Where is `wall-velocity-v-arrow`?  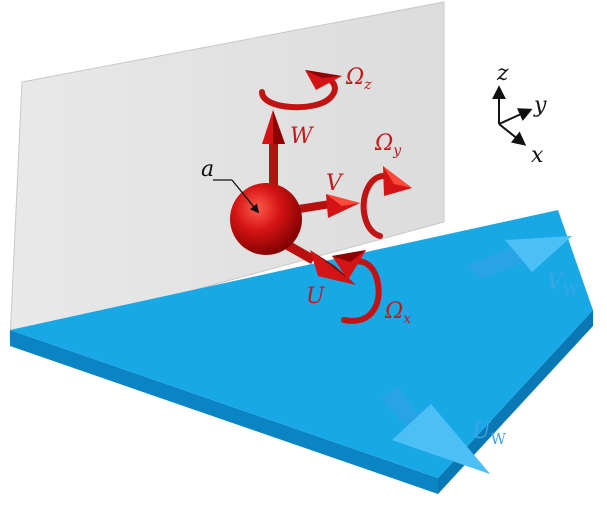 wall-velocity-v-arrow is located at coordinates (519, 257).